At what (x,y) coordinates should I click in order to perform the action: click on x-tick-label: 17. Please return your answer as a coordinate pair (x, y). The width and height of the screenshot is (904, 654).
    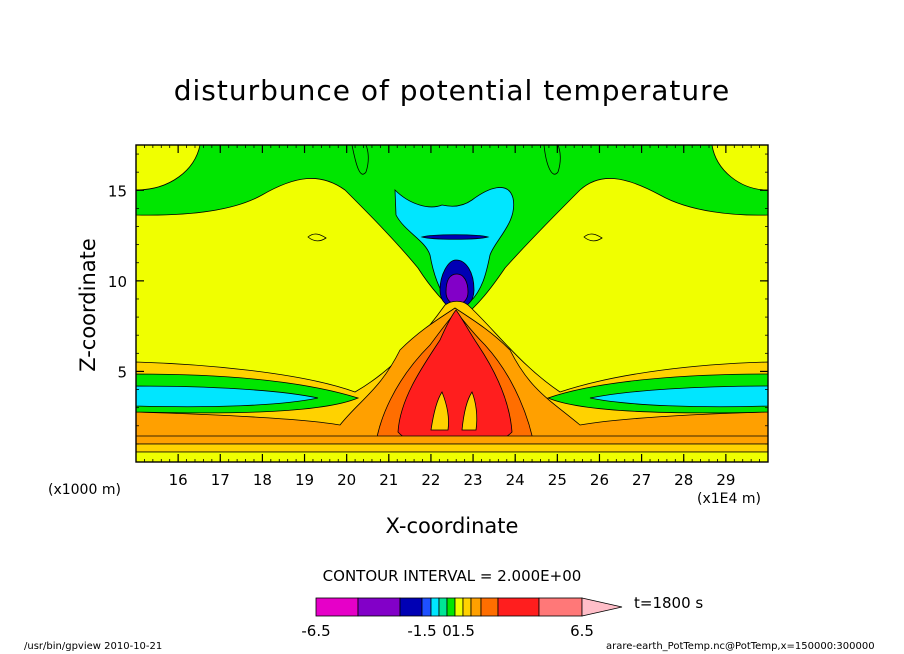
    Looking at the image, I should click on (220, 480).